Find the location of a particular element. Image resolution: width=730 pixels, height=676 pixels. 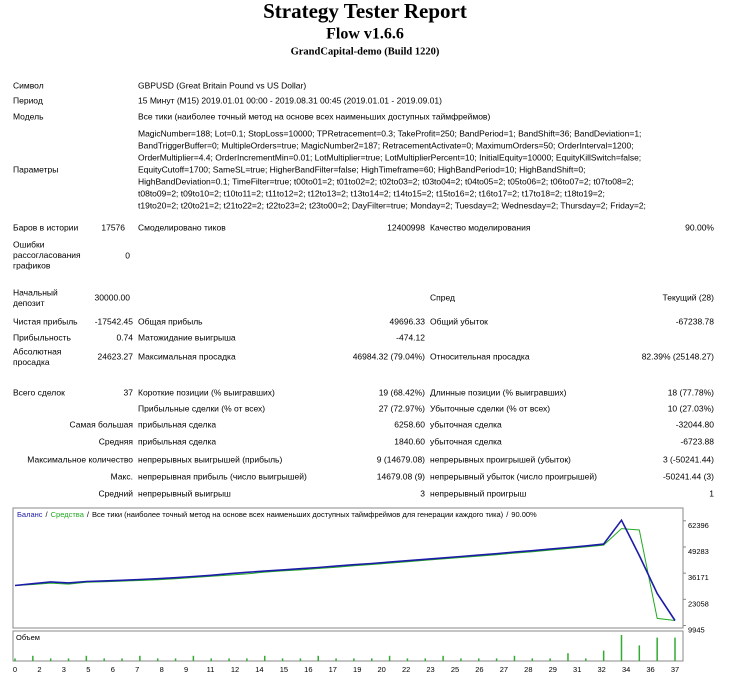

field-label: рассогласования is located at coordinates (47, 255).